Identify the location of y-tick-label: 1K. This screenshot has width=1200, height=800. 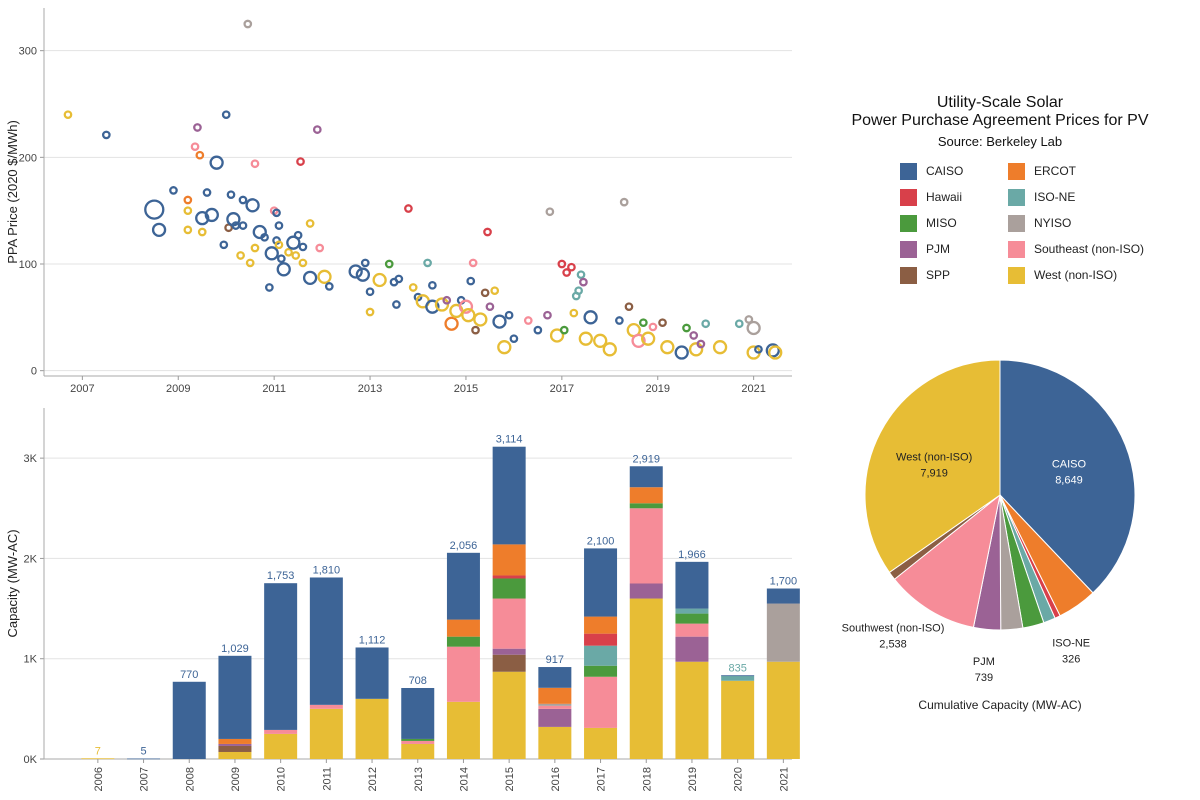
(31, 660).